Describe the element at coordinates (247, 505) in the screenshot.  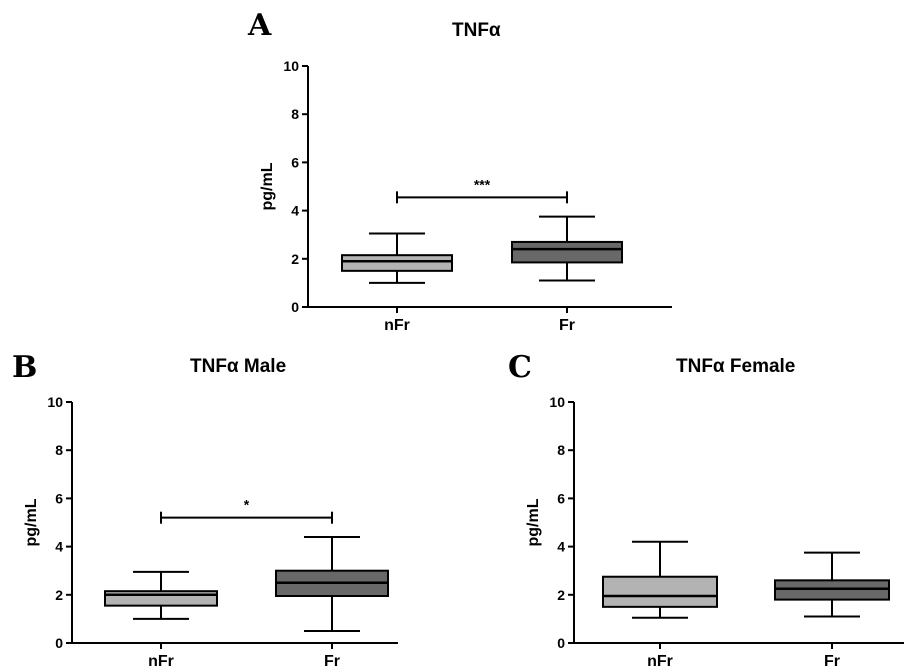
I see `significance-label: *` at that location.